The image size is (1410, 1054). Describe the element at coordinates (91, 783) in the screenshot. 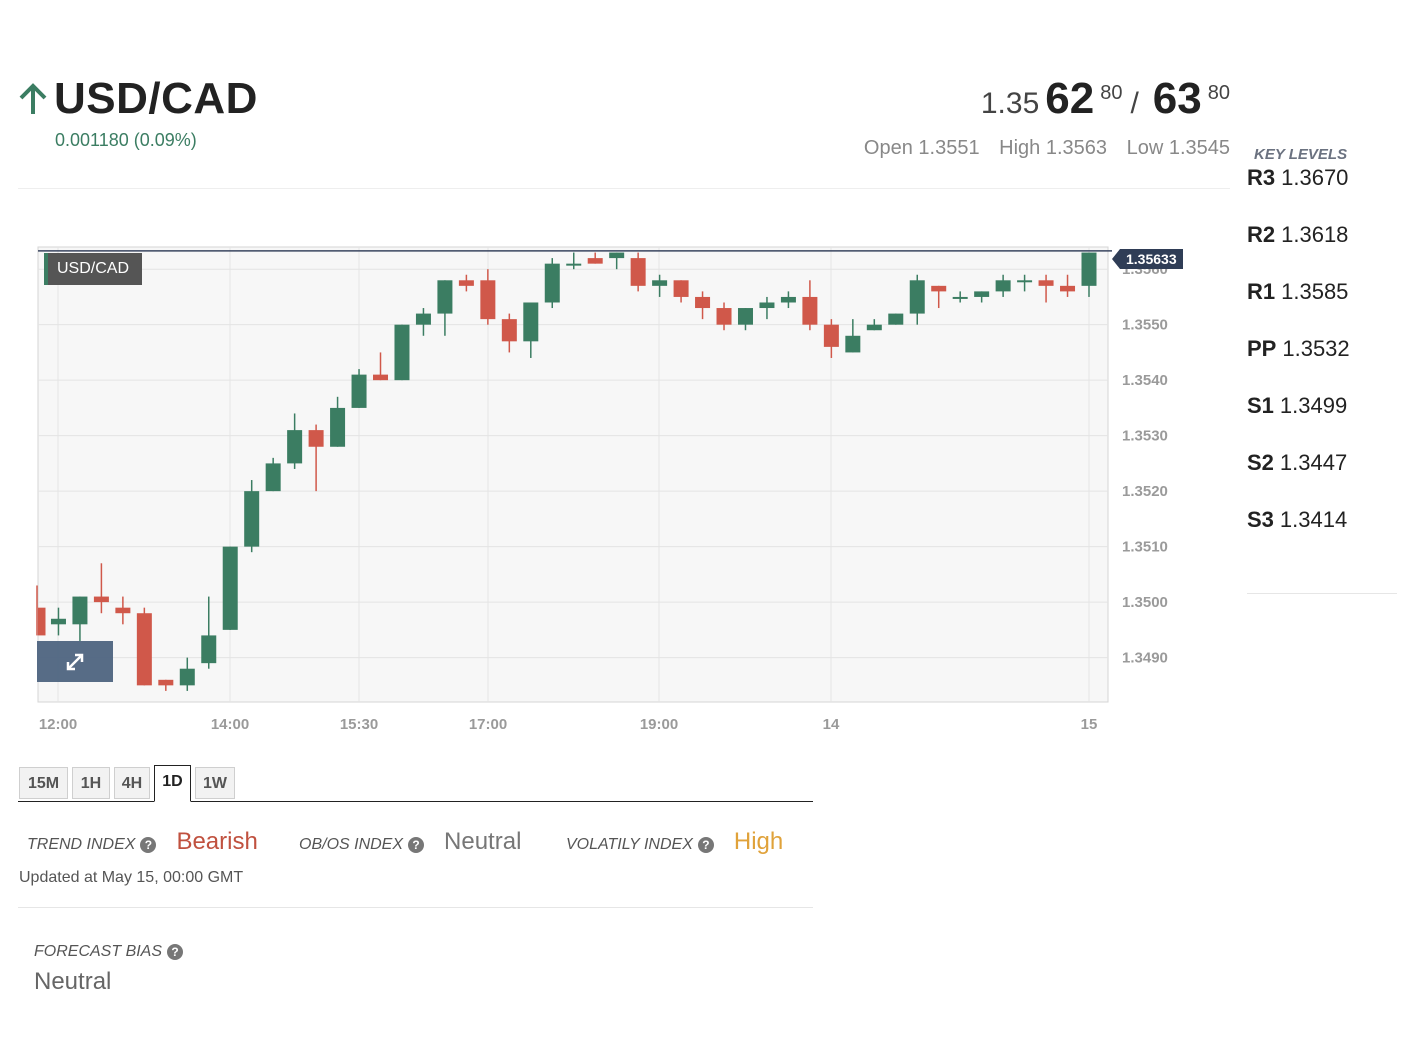

I see `tab-1h: 1H` at that location.